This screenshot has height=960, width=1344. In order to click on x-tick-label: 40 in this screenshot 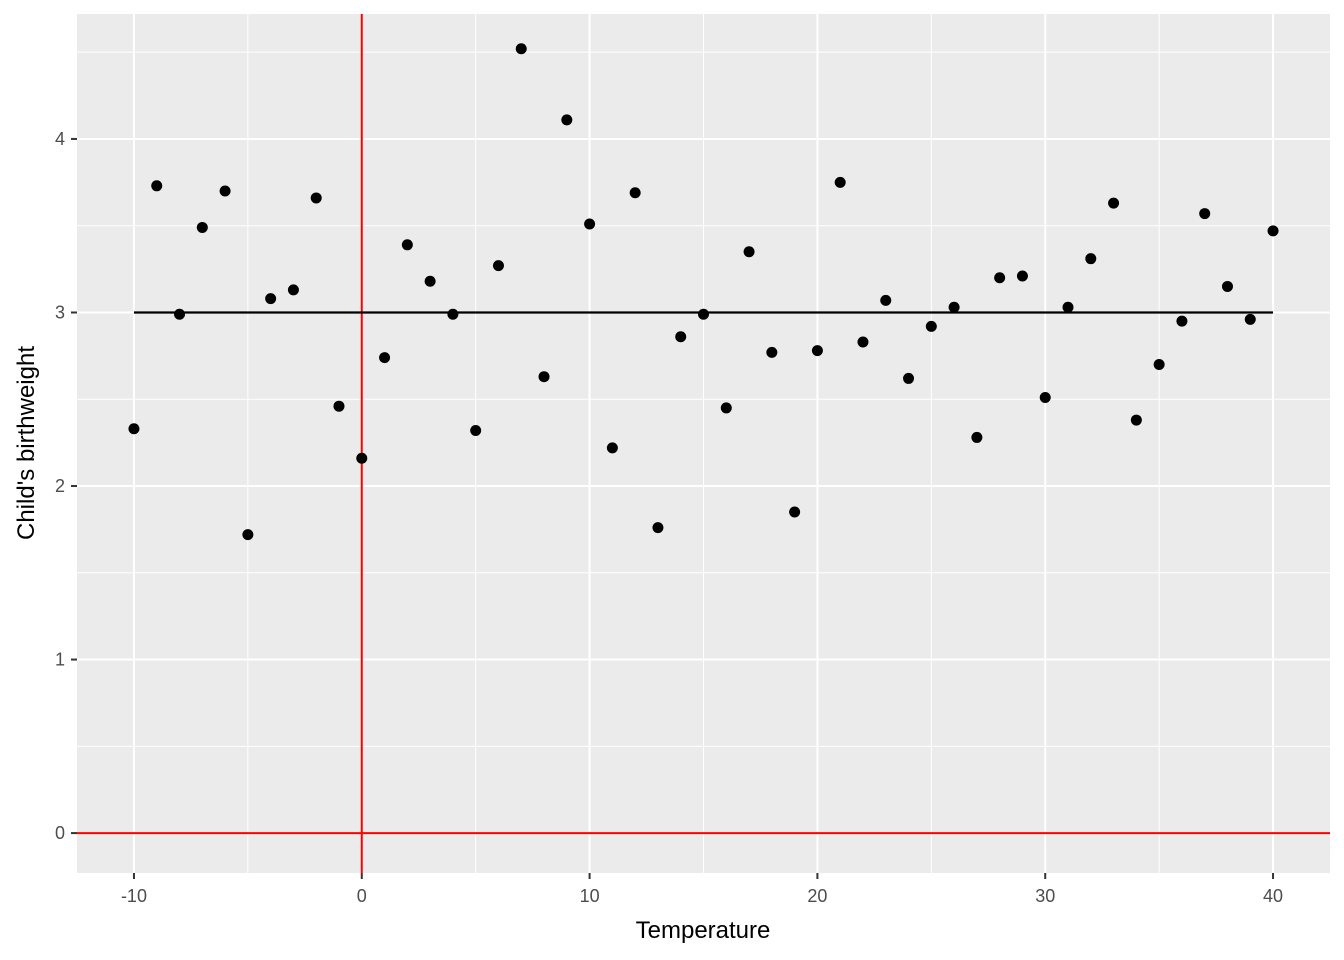, I will do `click(1273, 896)`.